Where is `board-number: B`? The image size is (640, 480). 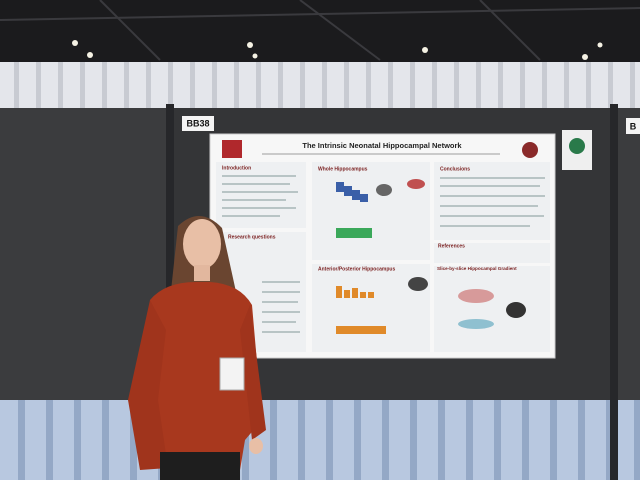
board-number: B is located at coordinates (633, 126).